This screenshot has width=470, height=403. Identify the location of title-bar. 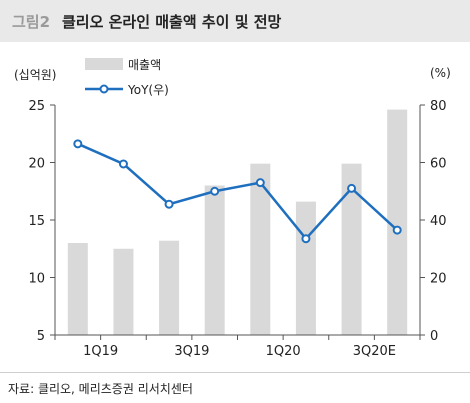
(235, 21).